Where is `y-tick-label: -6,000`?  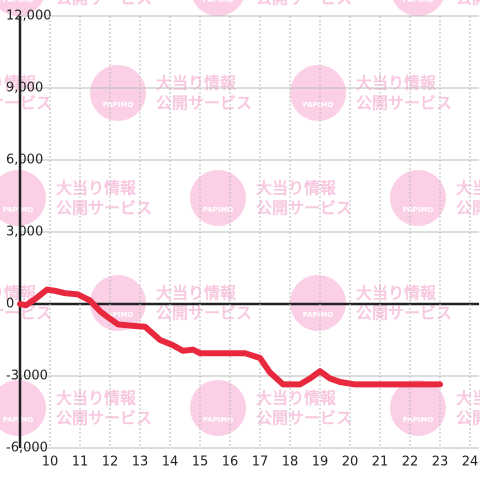 y-tick-label: -6,000 is located at coordinates (27, 448).